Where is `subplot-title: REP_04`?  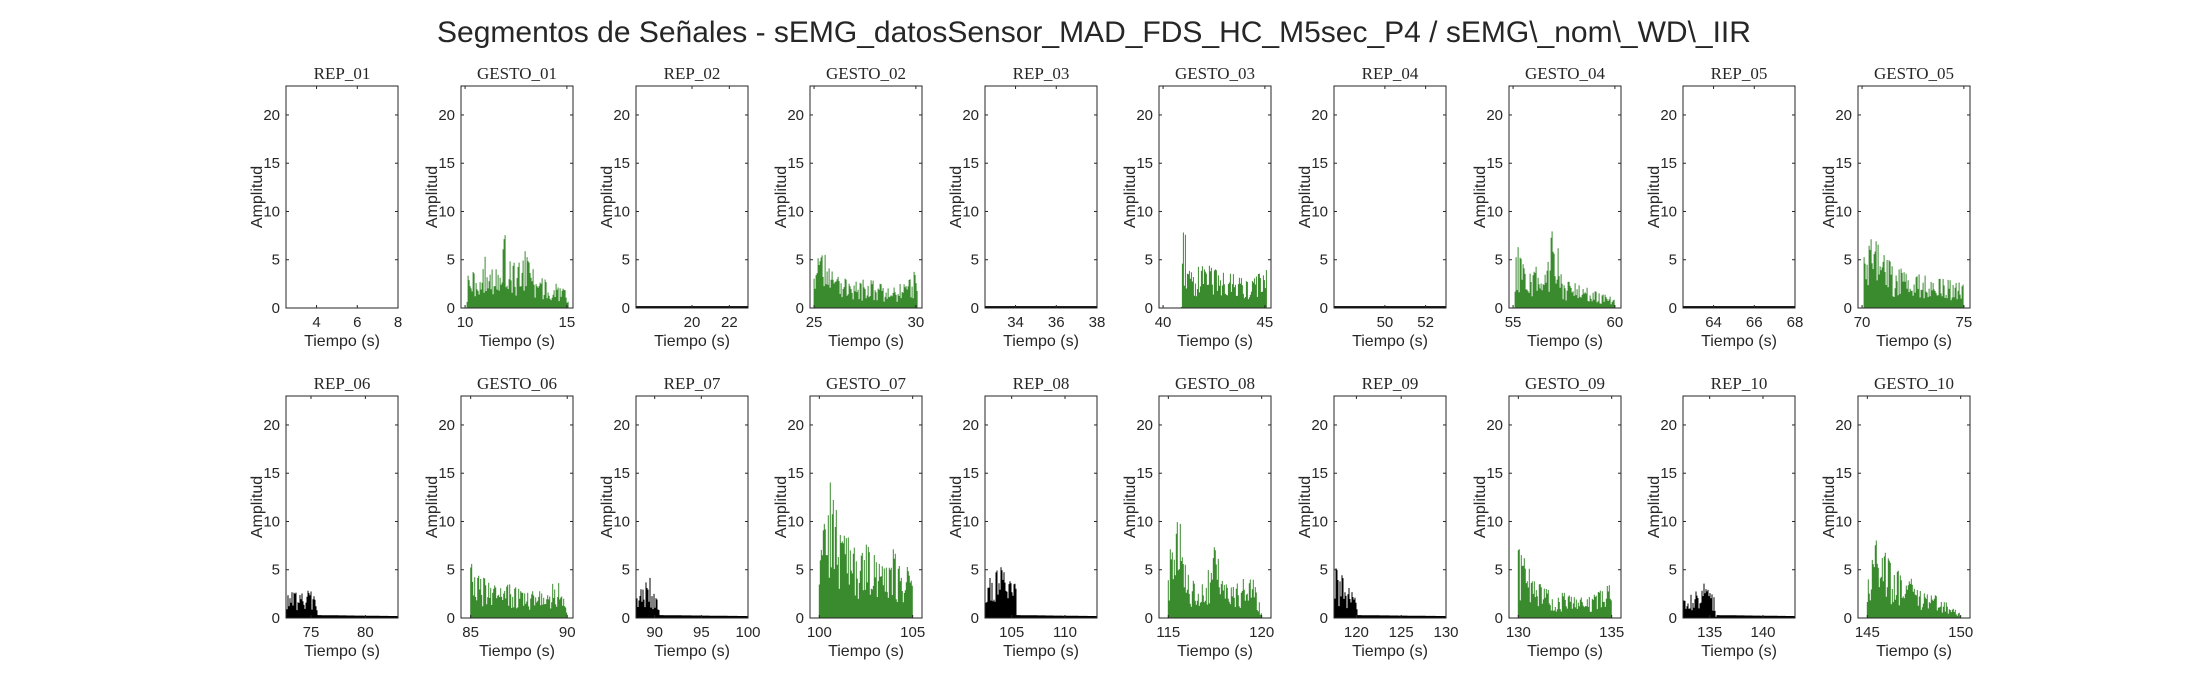 subplot-title: REP_04 is located at coordinates (1390, 73).